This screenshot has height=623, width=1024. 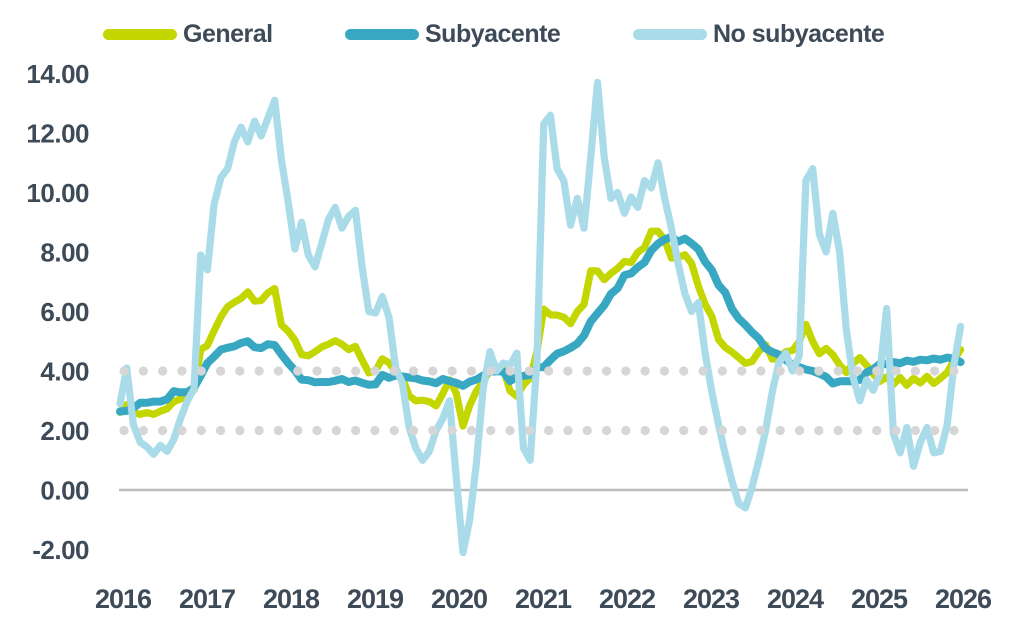 I want to click on y-axis-tick-label: -2.00, so click(x=60, y=550).